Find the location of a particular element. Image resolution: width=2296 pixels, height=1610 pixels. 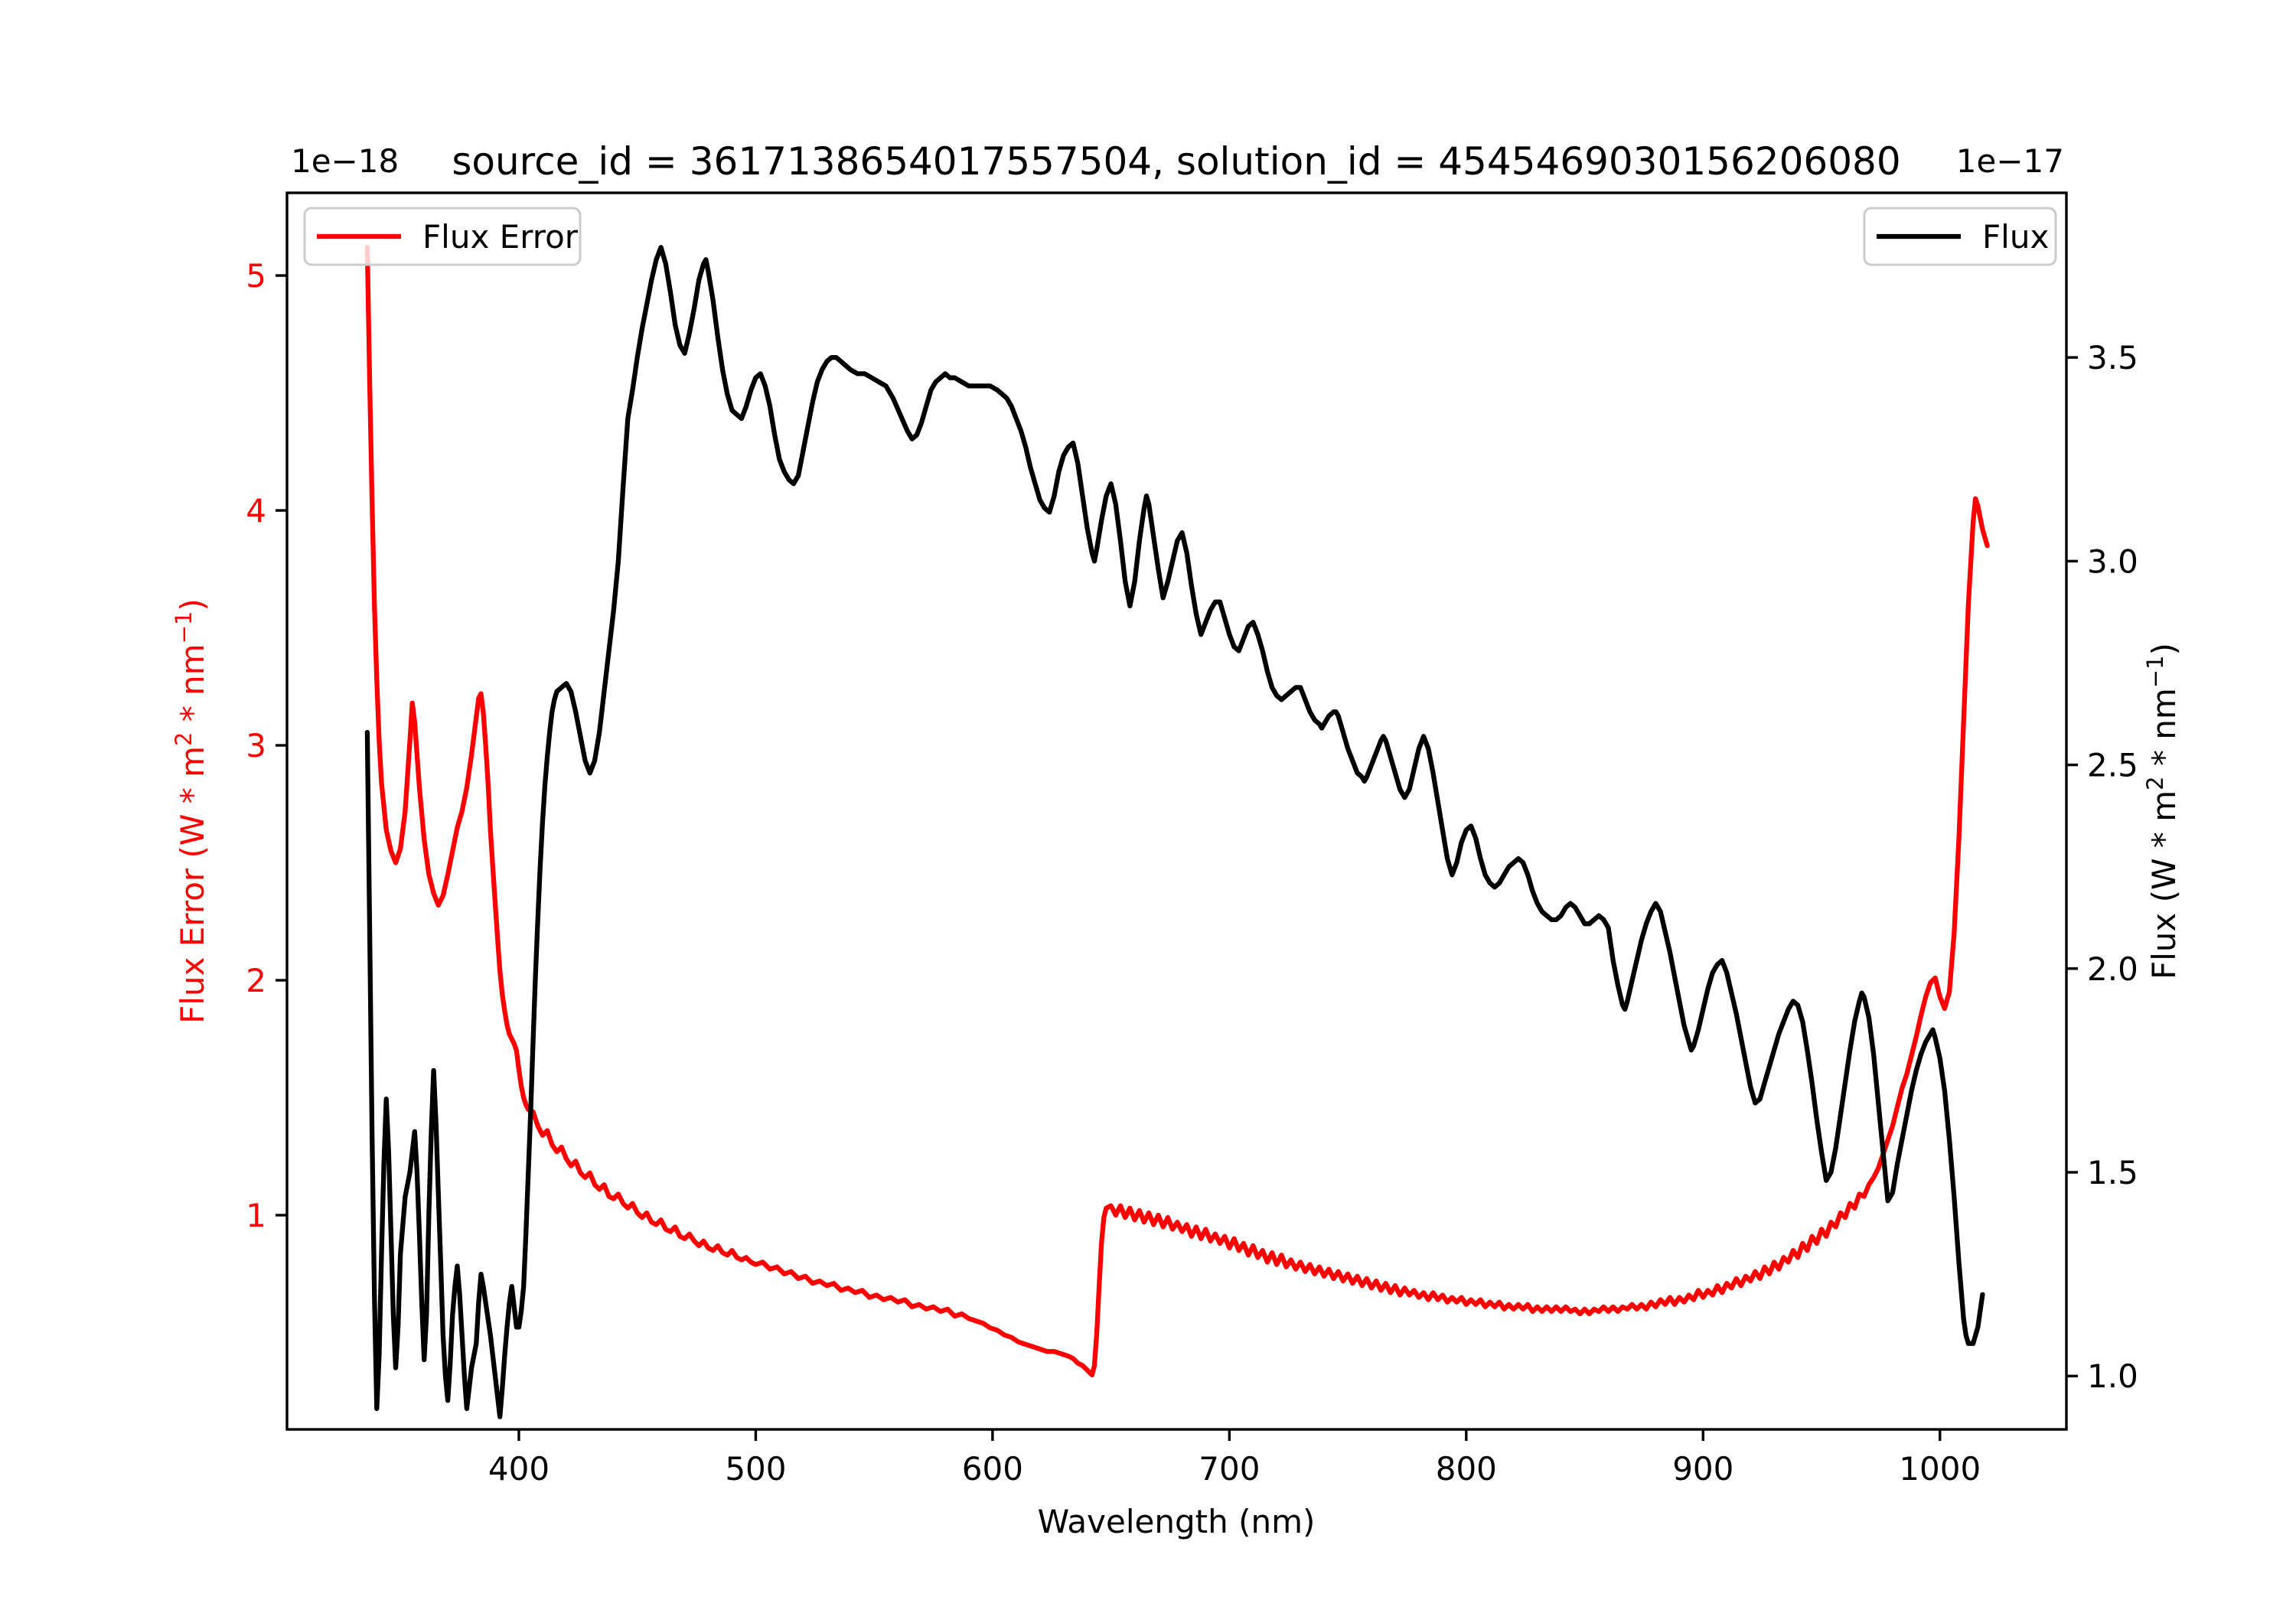

right-y-tick-label: 2.5 is located at coordinates (2112, 766).